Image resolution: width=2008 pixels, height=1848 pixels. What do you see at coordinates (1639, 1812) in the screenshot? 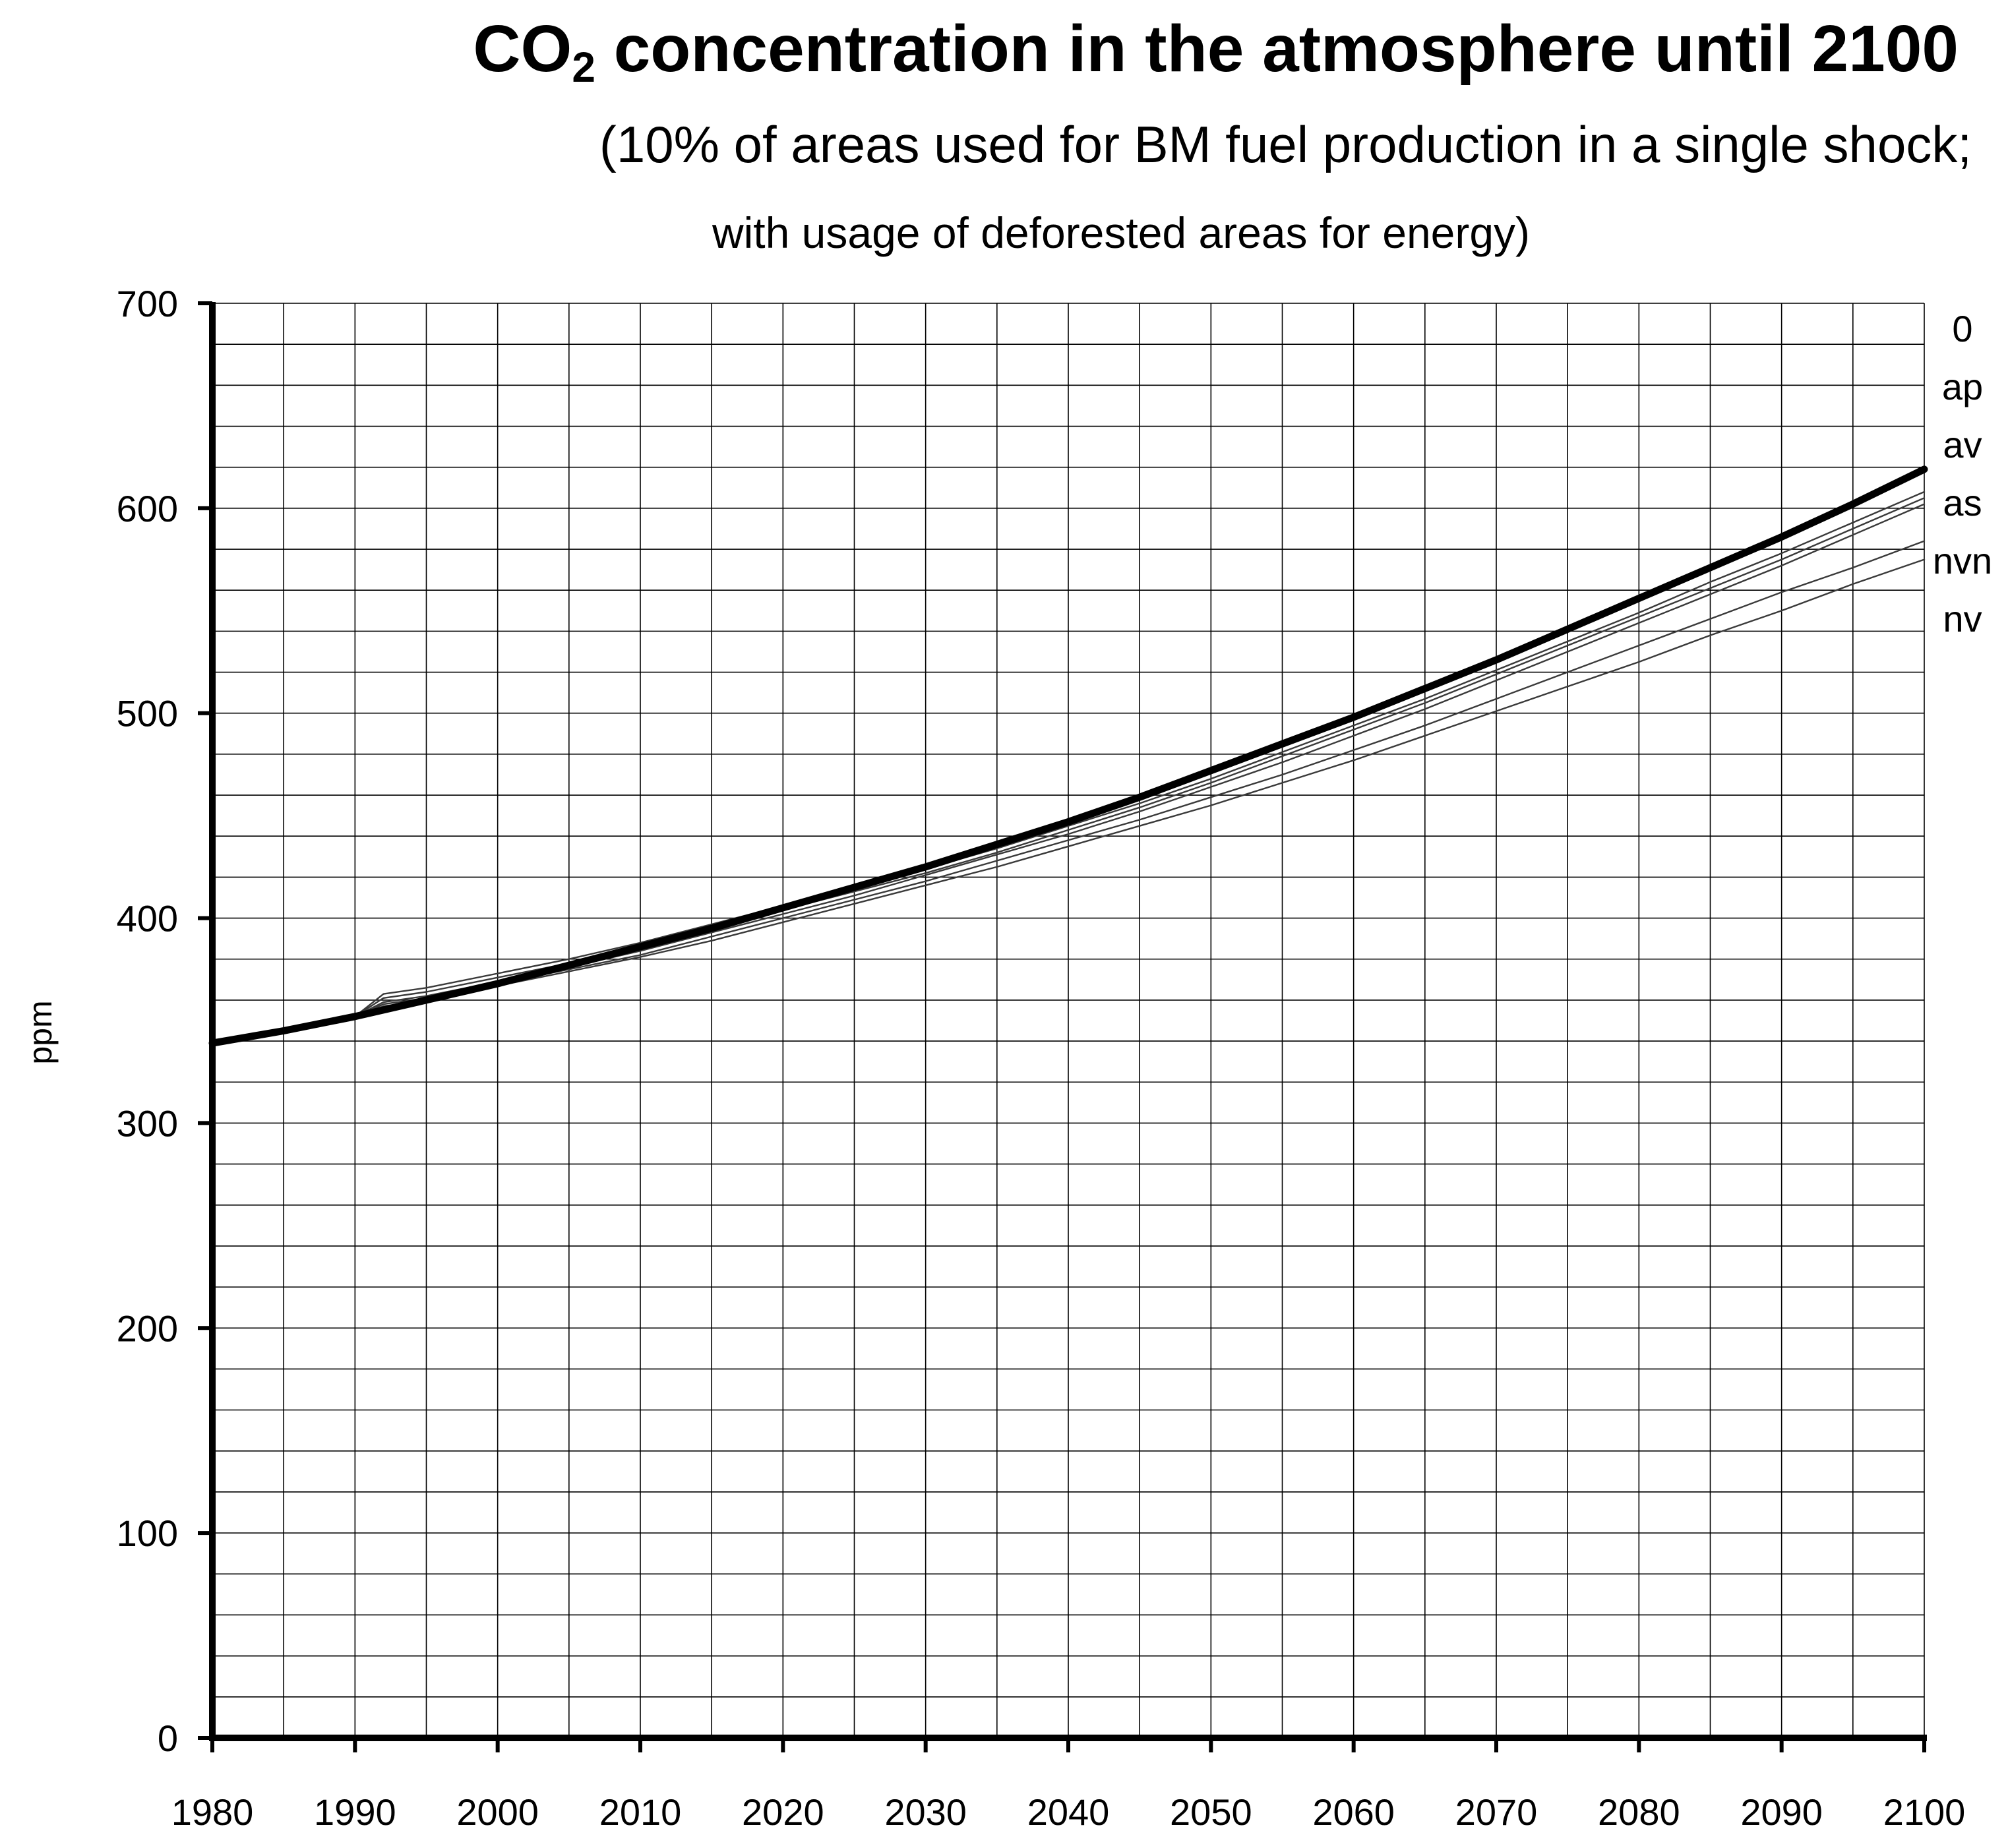
I see `x-tick-label: 2080` at bounding box center [1639, 1812].